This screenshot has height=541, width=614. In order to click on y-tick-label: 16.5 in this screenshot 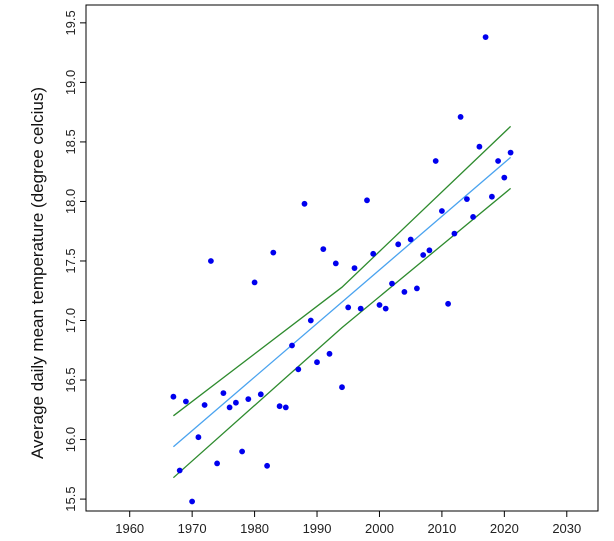, I will do `click(70, 379)`.